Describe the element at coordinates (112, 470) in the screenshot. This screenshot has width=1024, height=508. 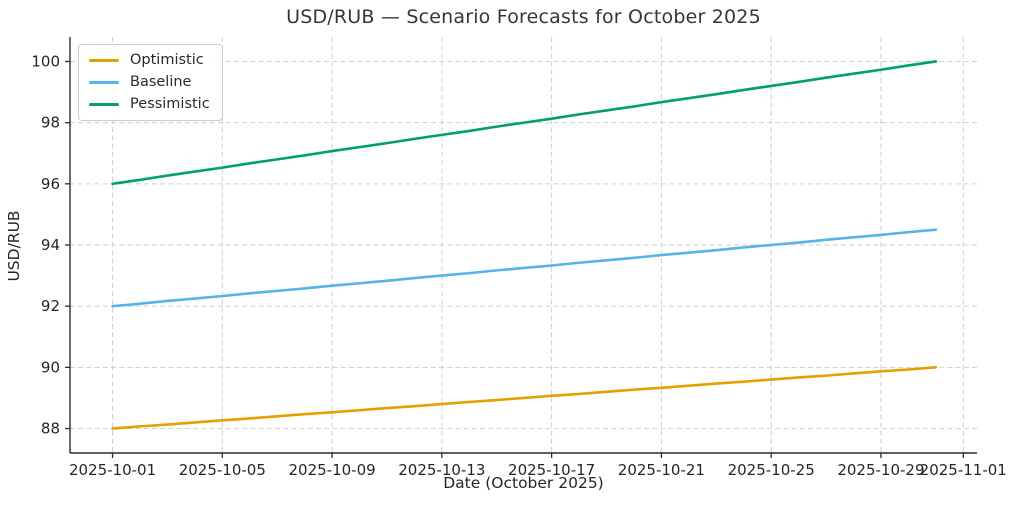
I see `svg-text: 2025-10-01` at that location.